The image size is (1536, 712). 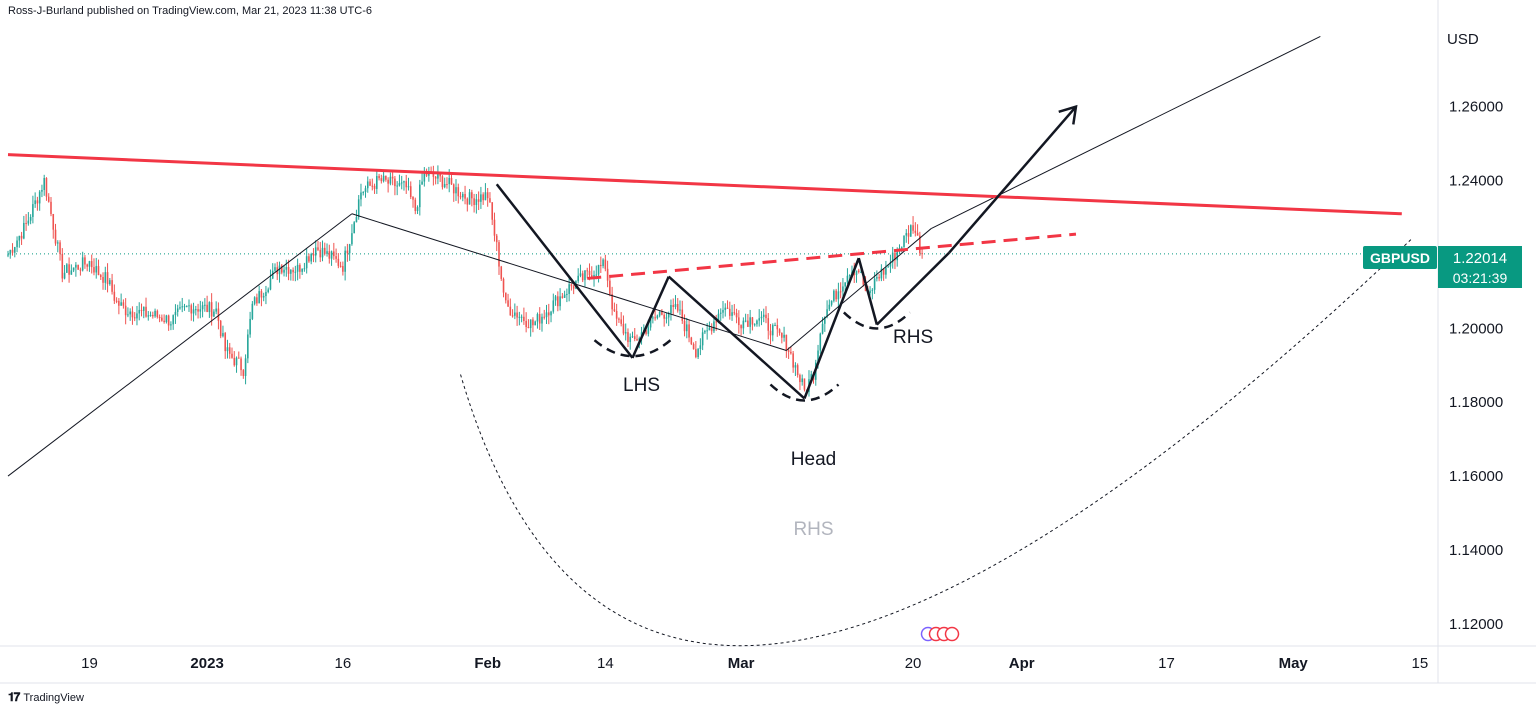 I want to click on x-tick-label: Feb, so click(x=487, y=663).